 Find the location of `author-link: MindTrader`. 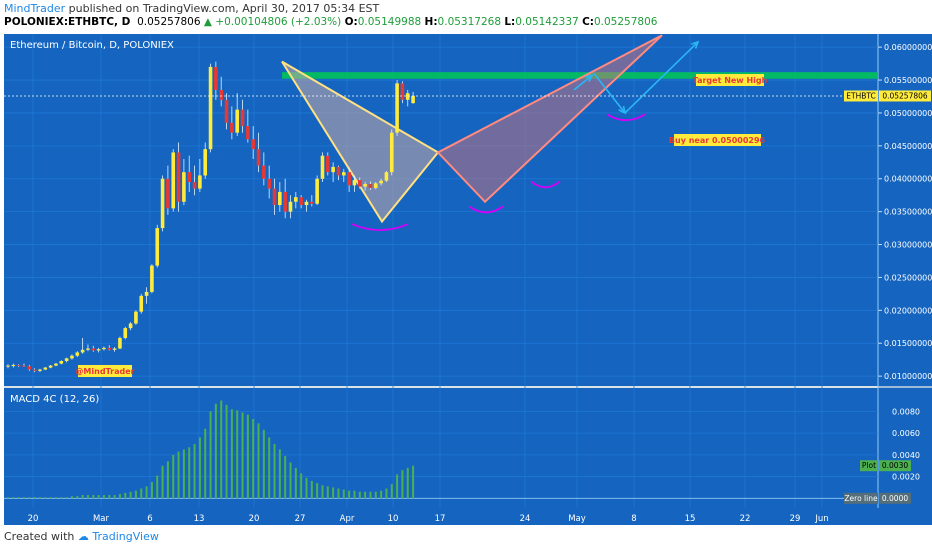

author-link: MindTrader is located at coordinates (35, 8).